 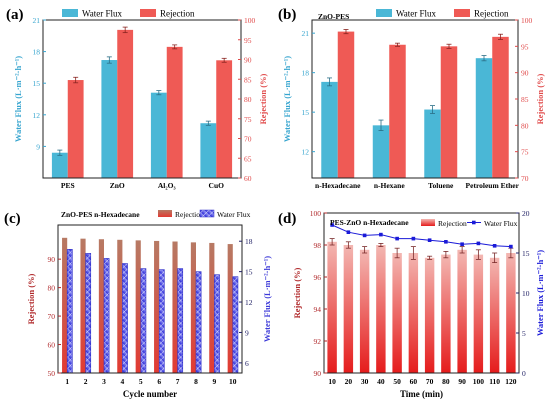 What do you see at coordinates (287, 15) in the screenshot?
I see `panel-label: (b)` at bounding box center [287, 15].